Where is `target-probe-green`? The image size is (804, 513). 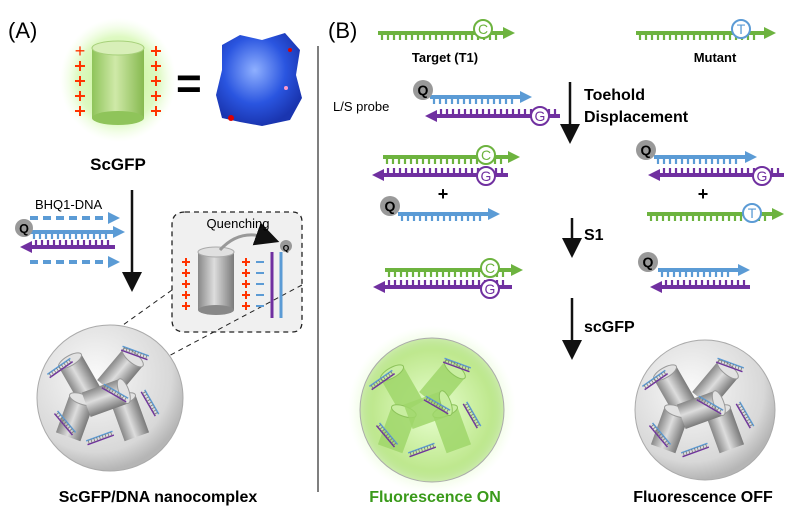 target-probe-green is located at coordinates (451, 157).